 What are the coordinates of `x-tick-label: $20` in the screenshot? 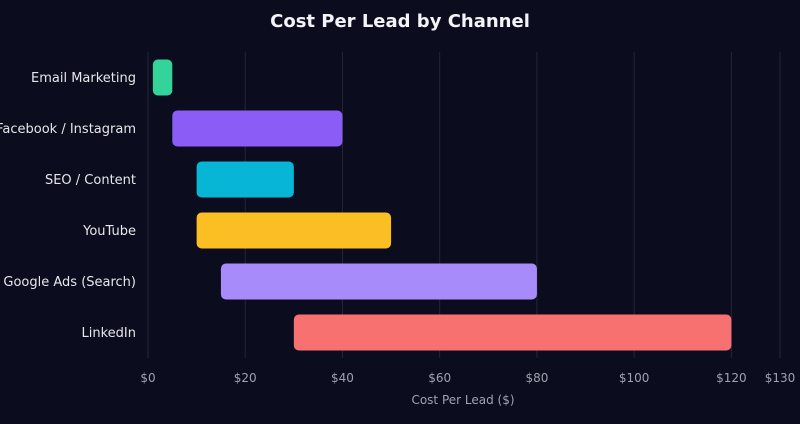 It's located at (245, 378).